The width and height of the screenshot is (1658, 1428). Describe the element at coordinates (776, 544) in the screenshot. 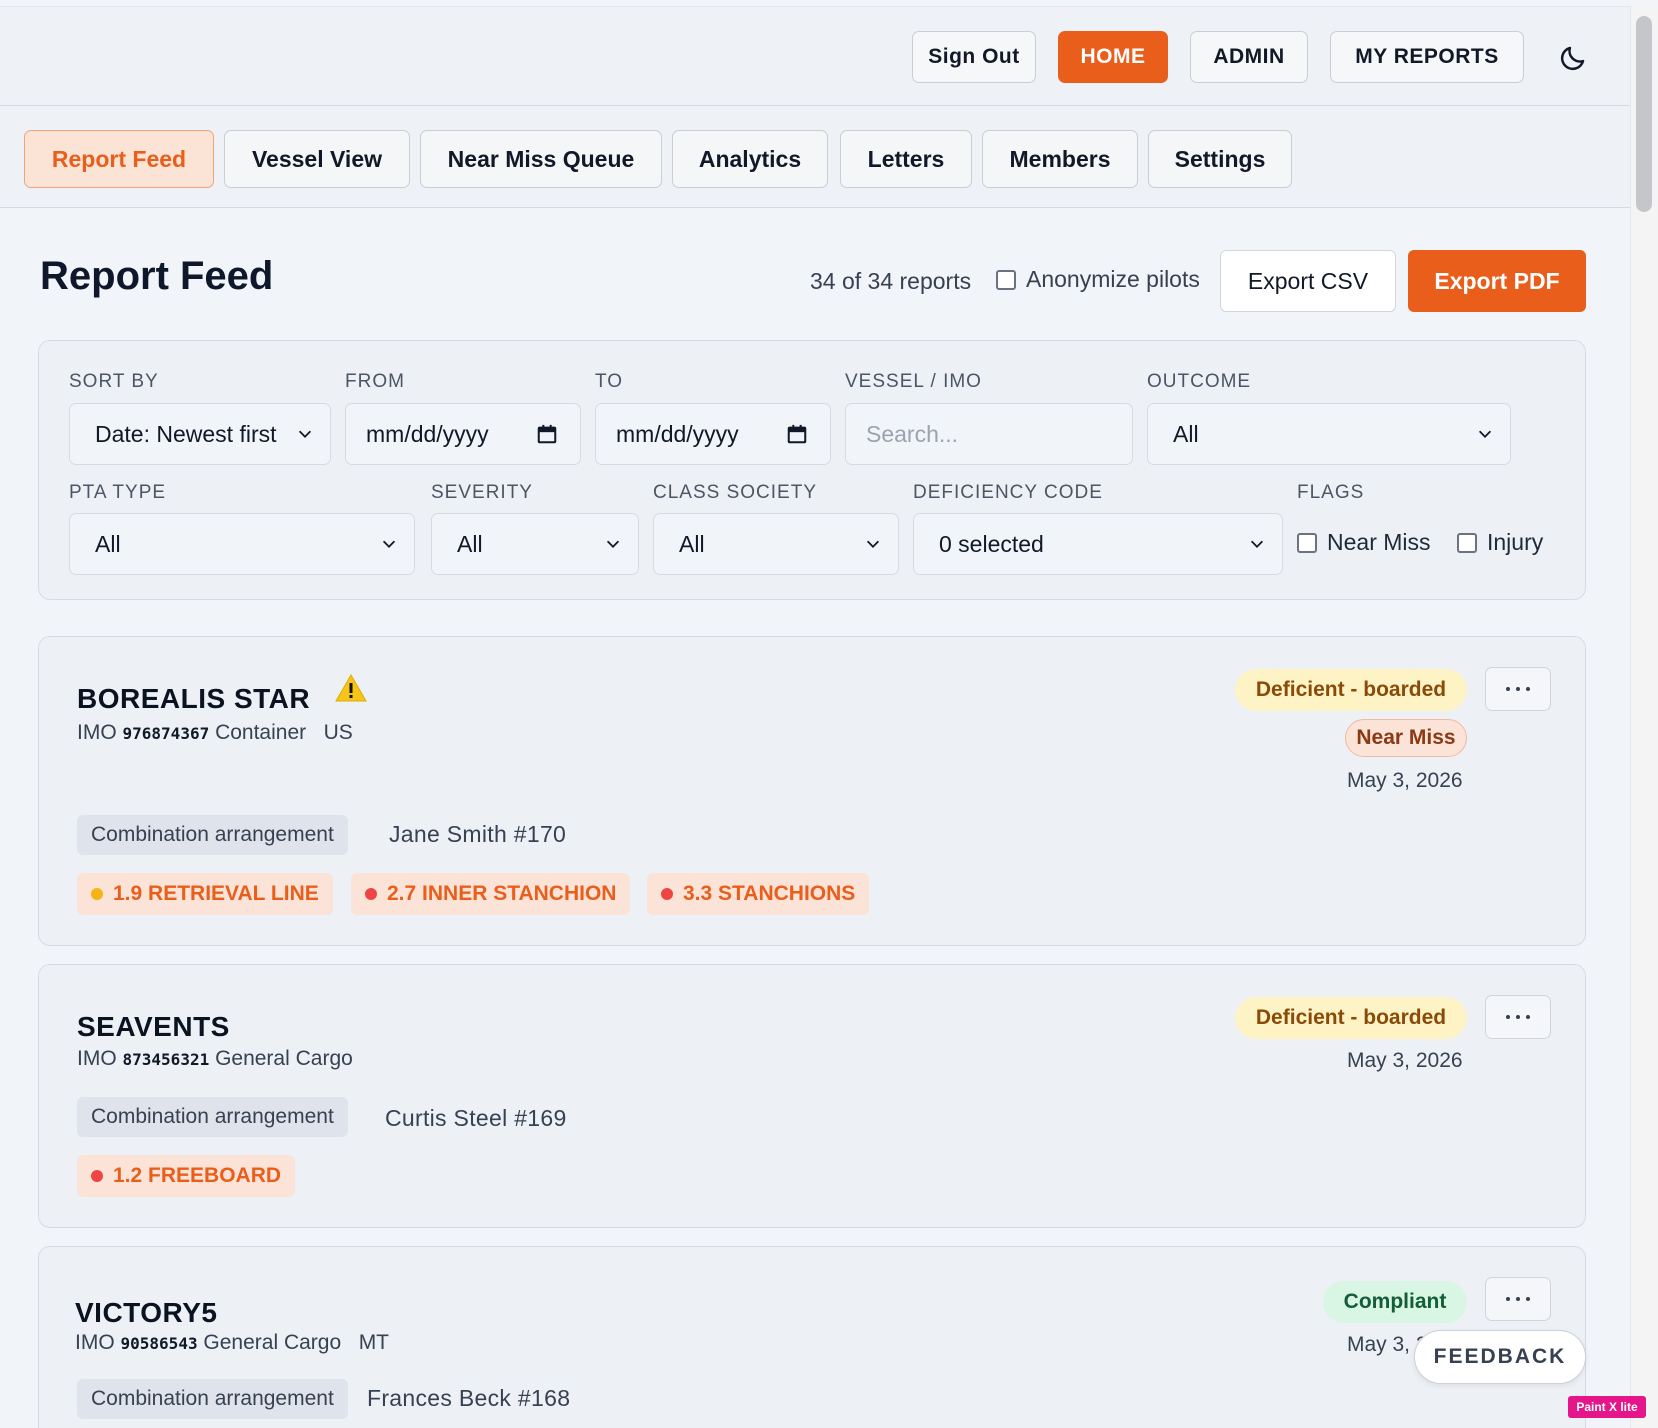

I see `class-society-select: All` at that location.